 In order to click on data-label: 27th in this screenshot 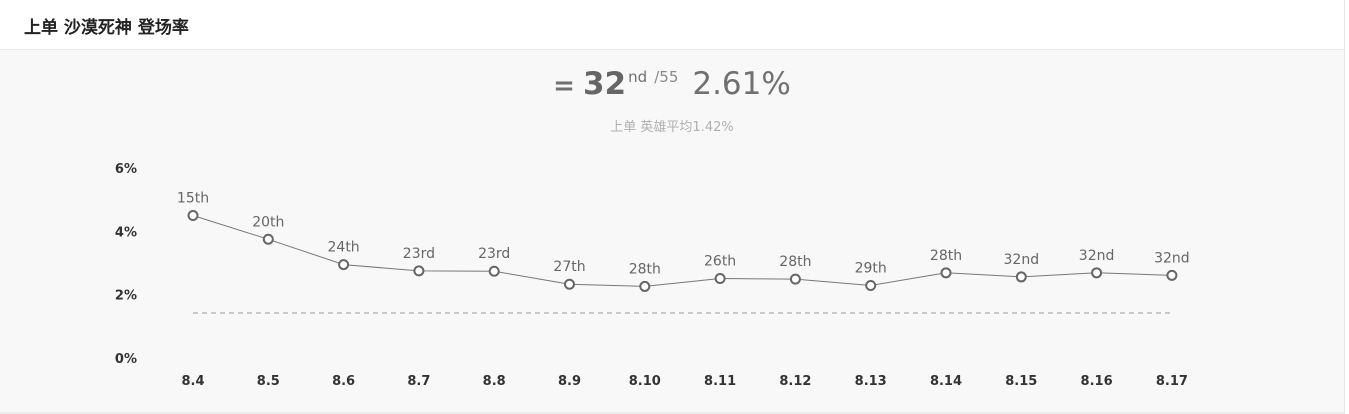, I will do `click(569, 267)`.